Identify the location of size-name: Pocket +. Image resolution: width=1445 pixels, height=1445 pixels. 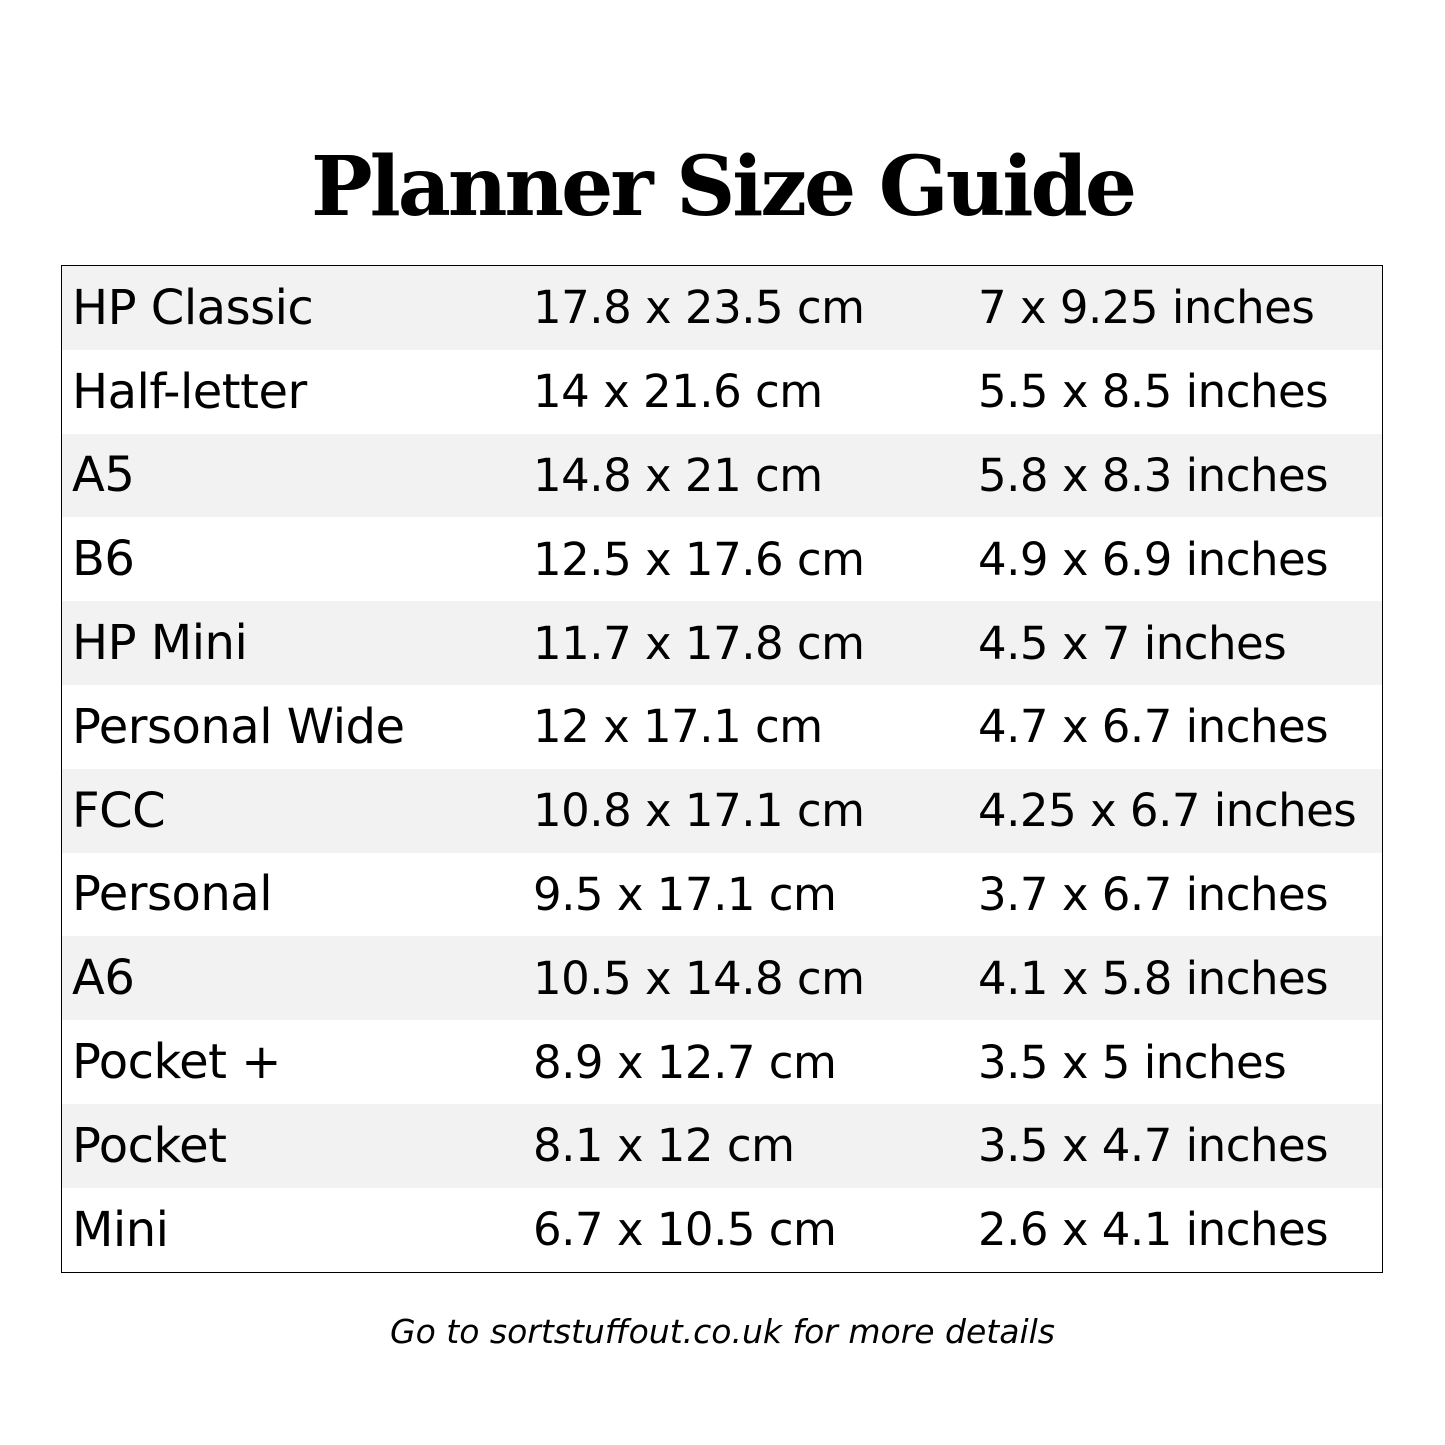
(176, 1062).